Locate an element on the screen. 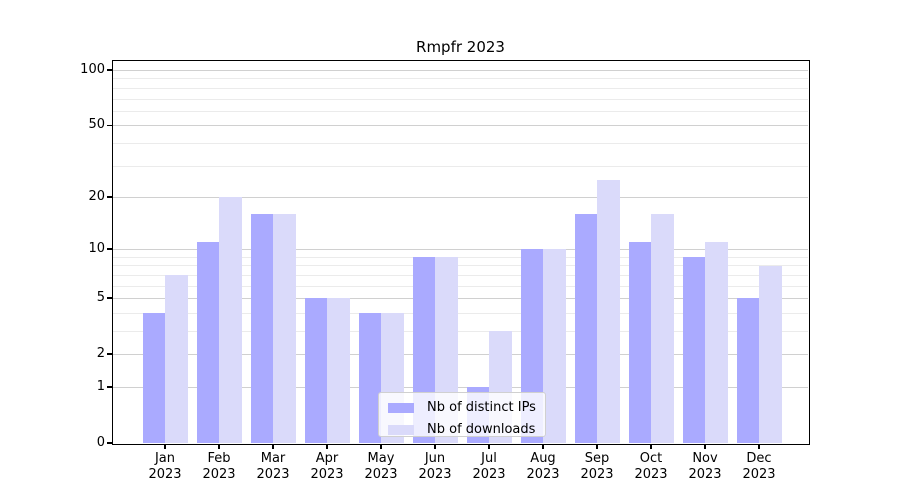 Image resolution: width=900 pixels, height=500 pixels. y-tick-label-100: 100 is located at coordinates (92, 70).